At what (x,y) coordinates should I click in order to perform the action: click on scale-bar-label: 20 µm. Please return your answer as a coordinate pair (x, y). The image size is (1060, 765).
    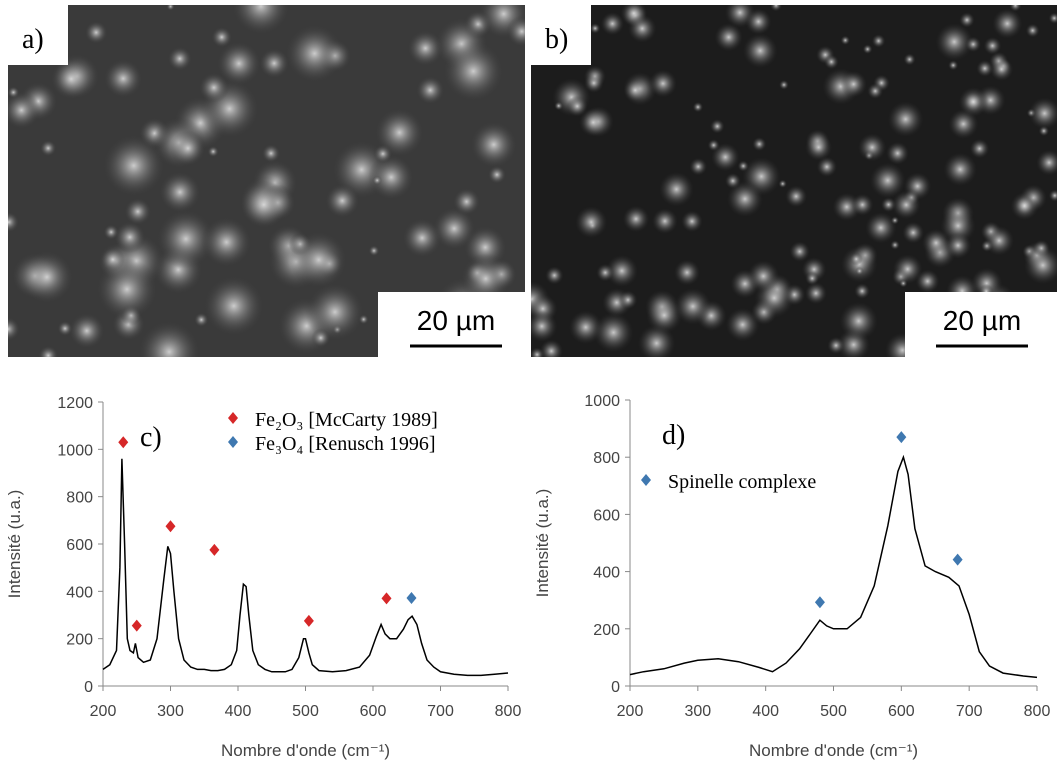
    Looking at the image, I should click on (982, 320).